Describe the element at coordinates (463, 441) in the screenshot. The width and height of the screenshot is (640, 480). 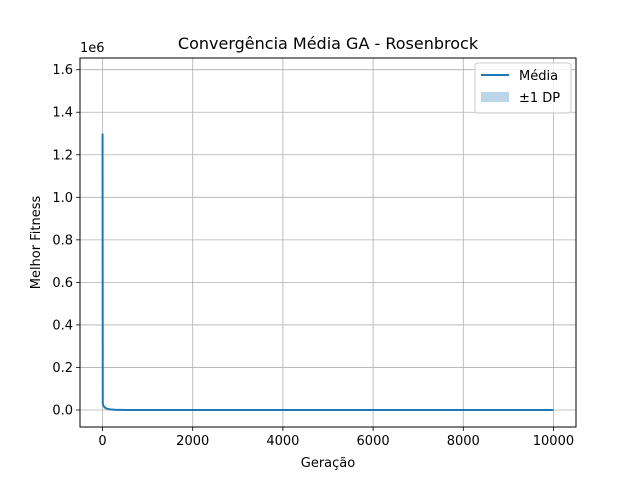
I see `x-tick-label: 8000` at that location.